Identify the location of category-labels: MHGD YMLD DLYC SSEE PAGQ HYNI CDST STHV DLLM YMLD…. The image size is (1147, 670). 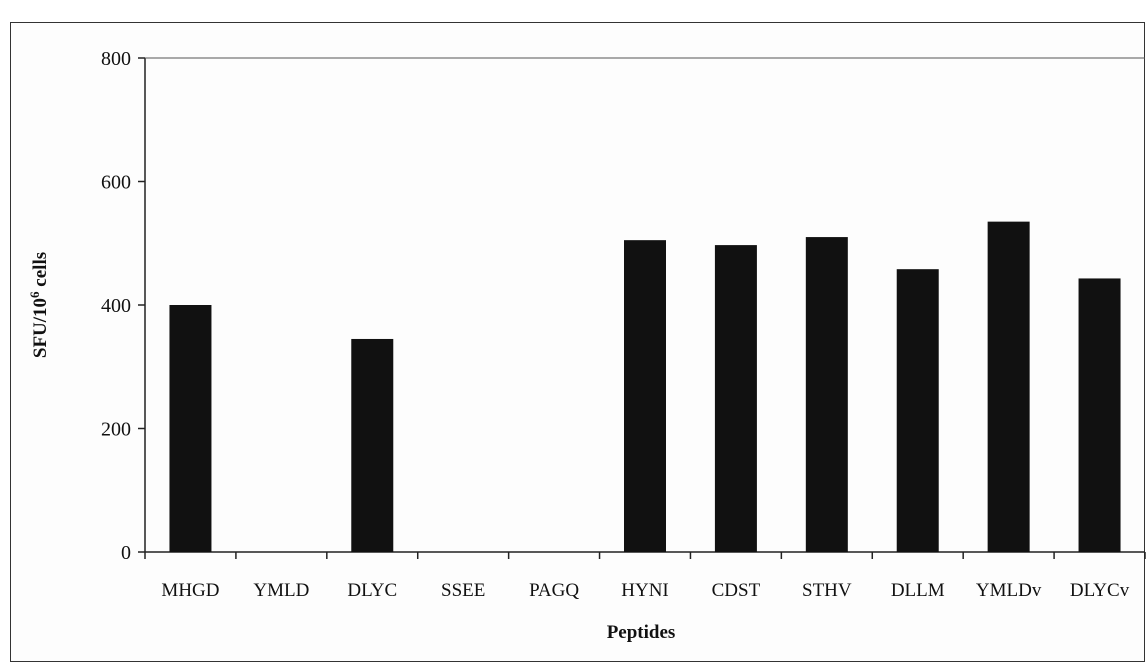
(645, 590).